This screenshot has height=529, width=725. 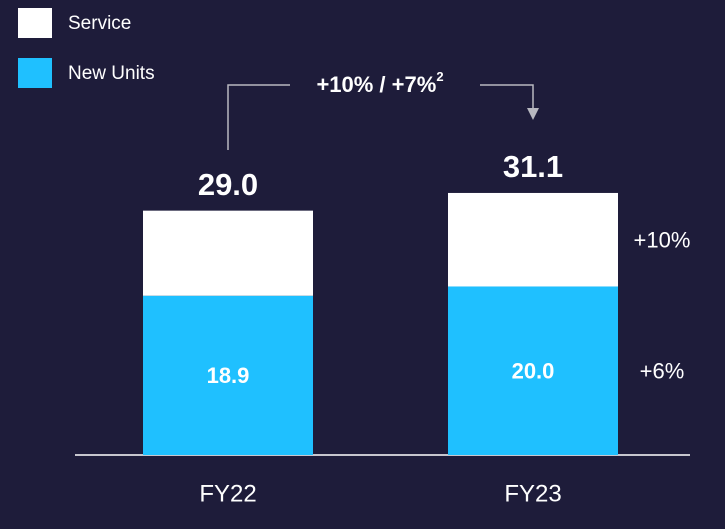 I want to click on segment-label: 18.9, so click(x=228, y=375).